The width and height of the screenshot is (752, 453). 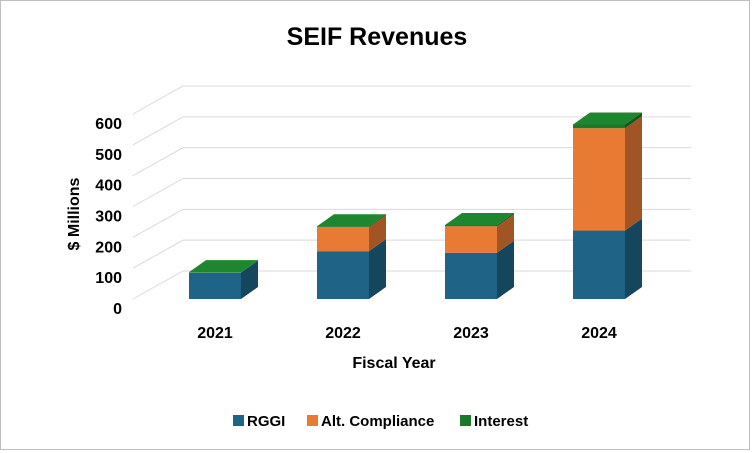 I want to click on y-tick-label: 300, so click(x=108, y=217).